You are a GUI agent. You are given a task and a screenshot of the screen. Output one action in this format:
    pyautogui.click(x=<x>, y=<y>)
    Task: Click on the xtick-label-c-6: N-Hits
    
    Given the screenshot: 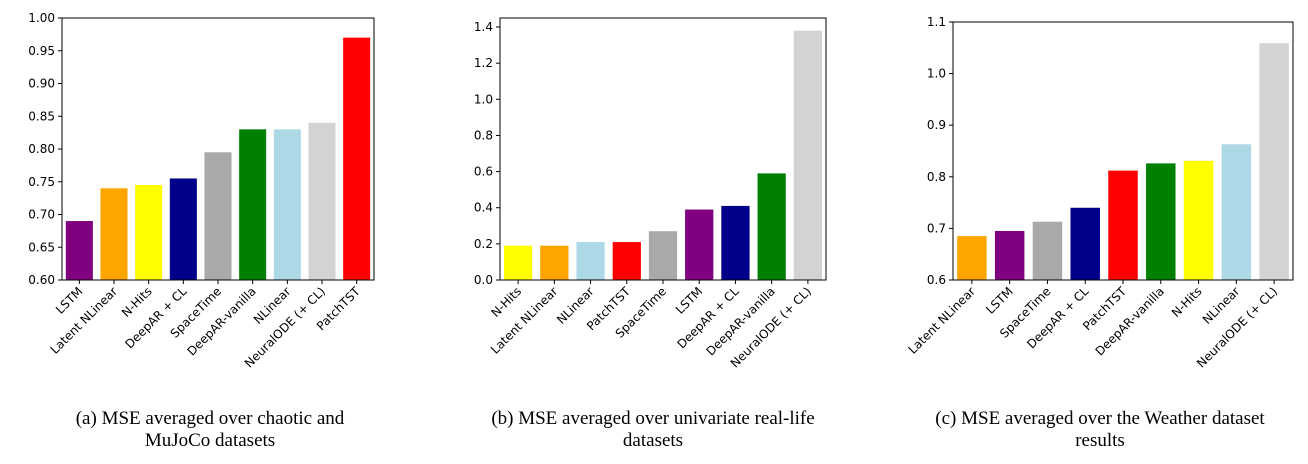 What is the action you would take?
    pyautogui.click(x=1187, y=302)
    